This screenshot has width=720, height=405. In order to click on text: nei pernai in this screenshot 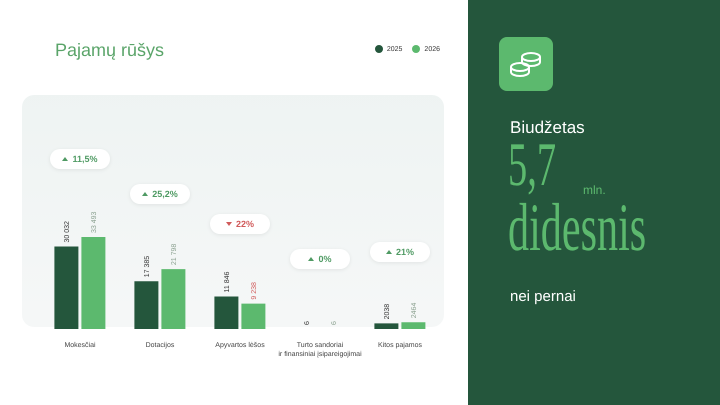, I will do `click(543, 296)`.